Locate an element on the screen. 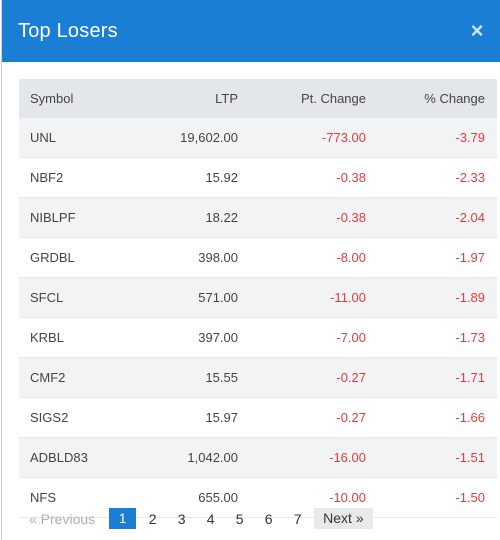  modal-header: Top Losers × is located at coordinates (251, 31).